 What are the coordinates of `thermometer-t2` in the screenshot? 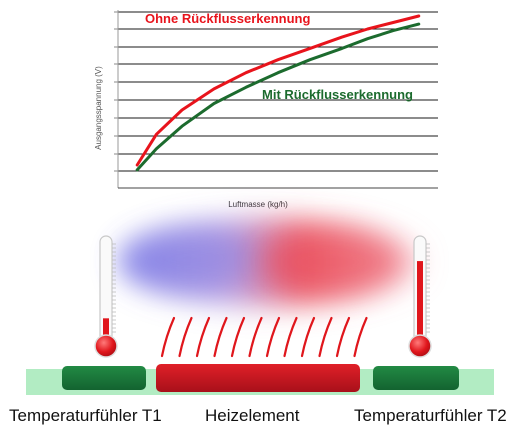 It's located at (420, 296).